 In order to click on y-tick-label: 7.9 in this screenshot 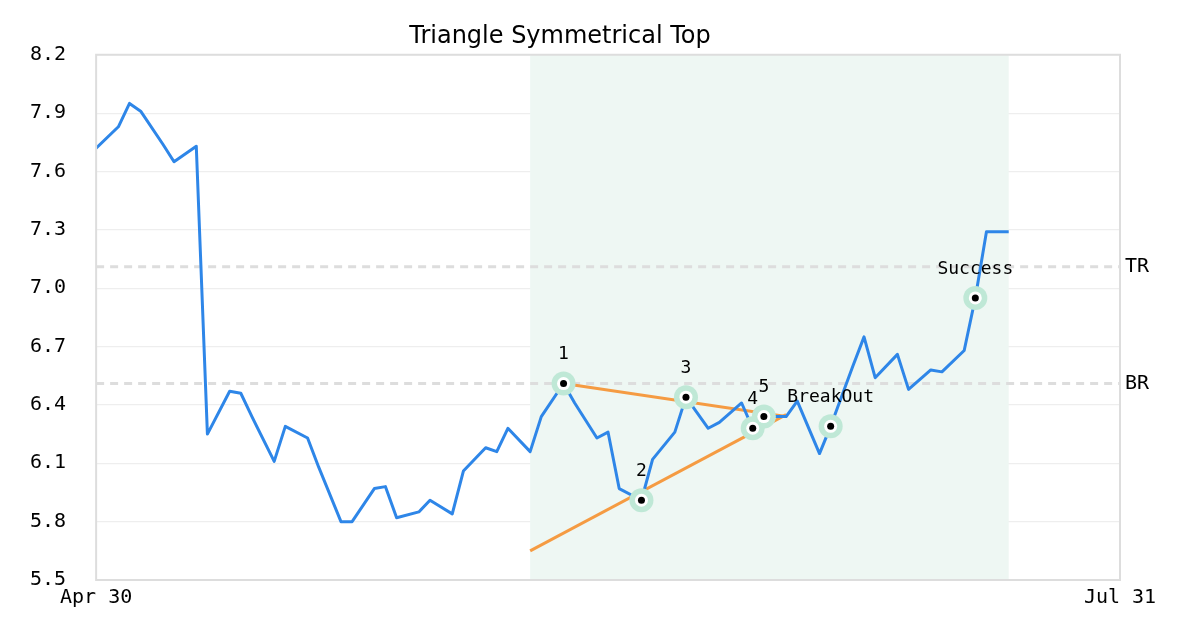, I will do `click(48, 111)`.